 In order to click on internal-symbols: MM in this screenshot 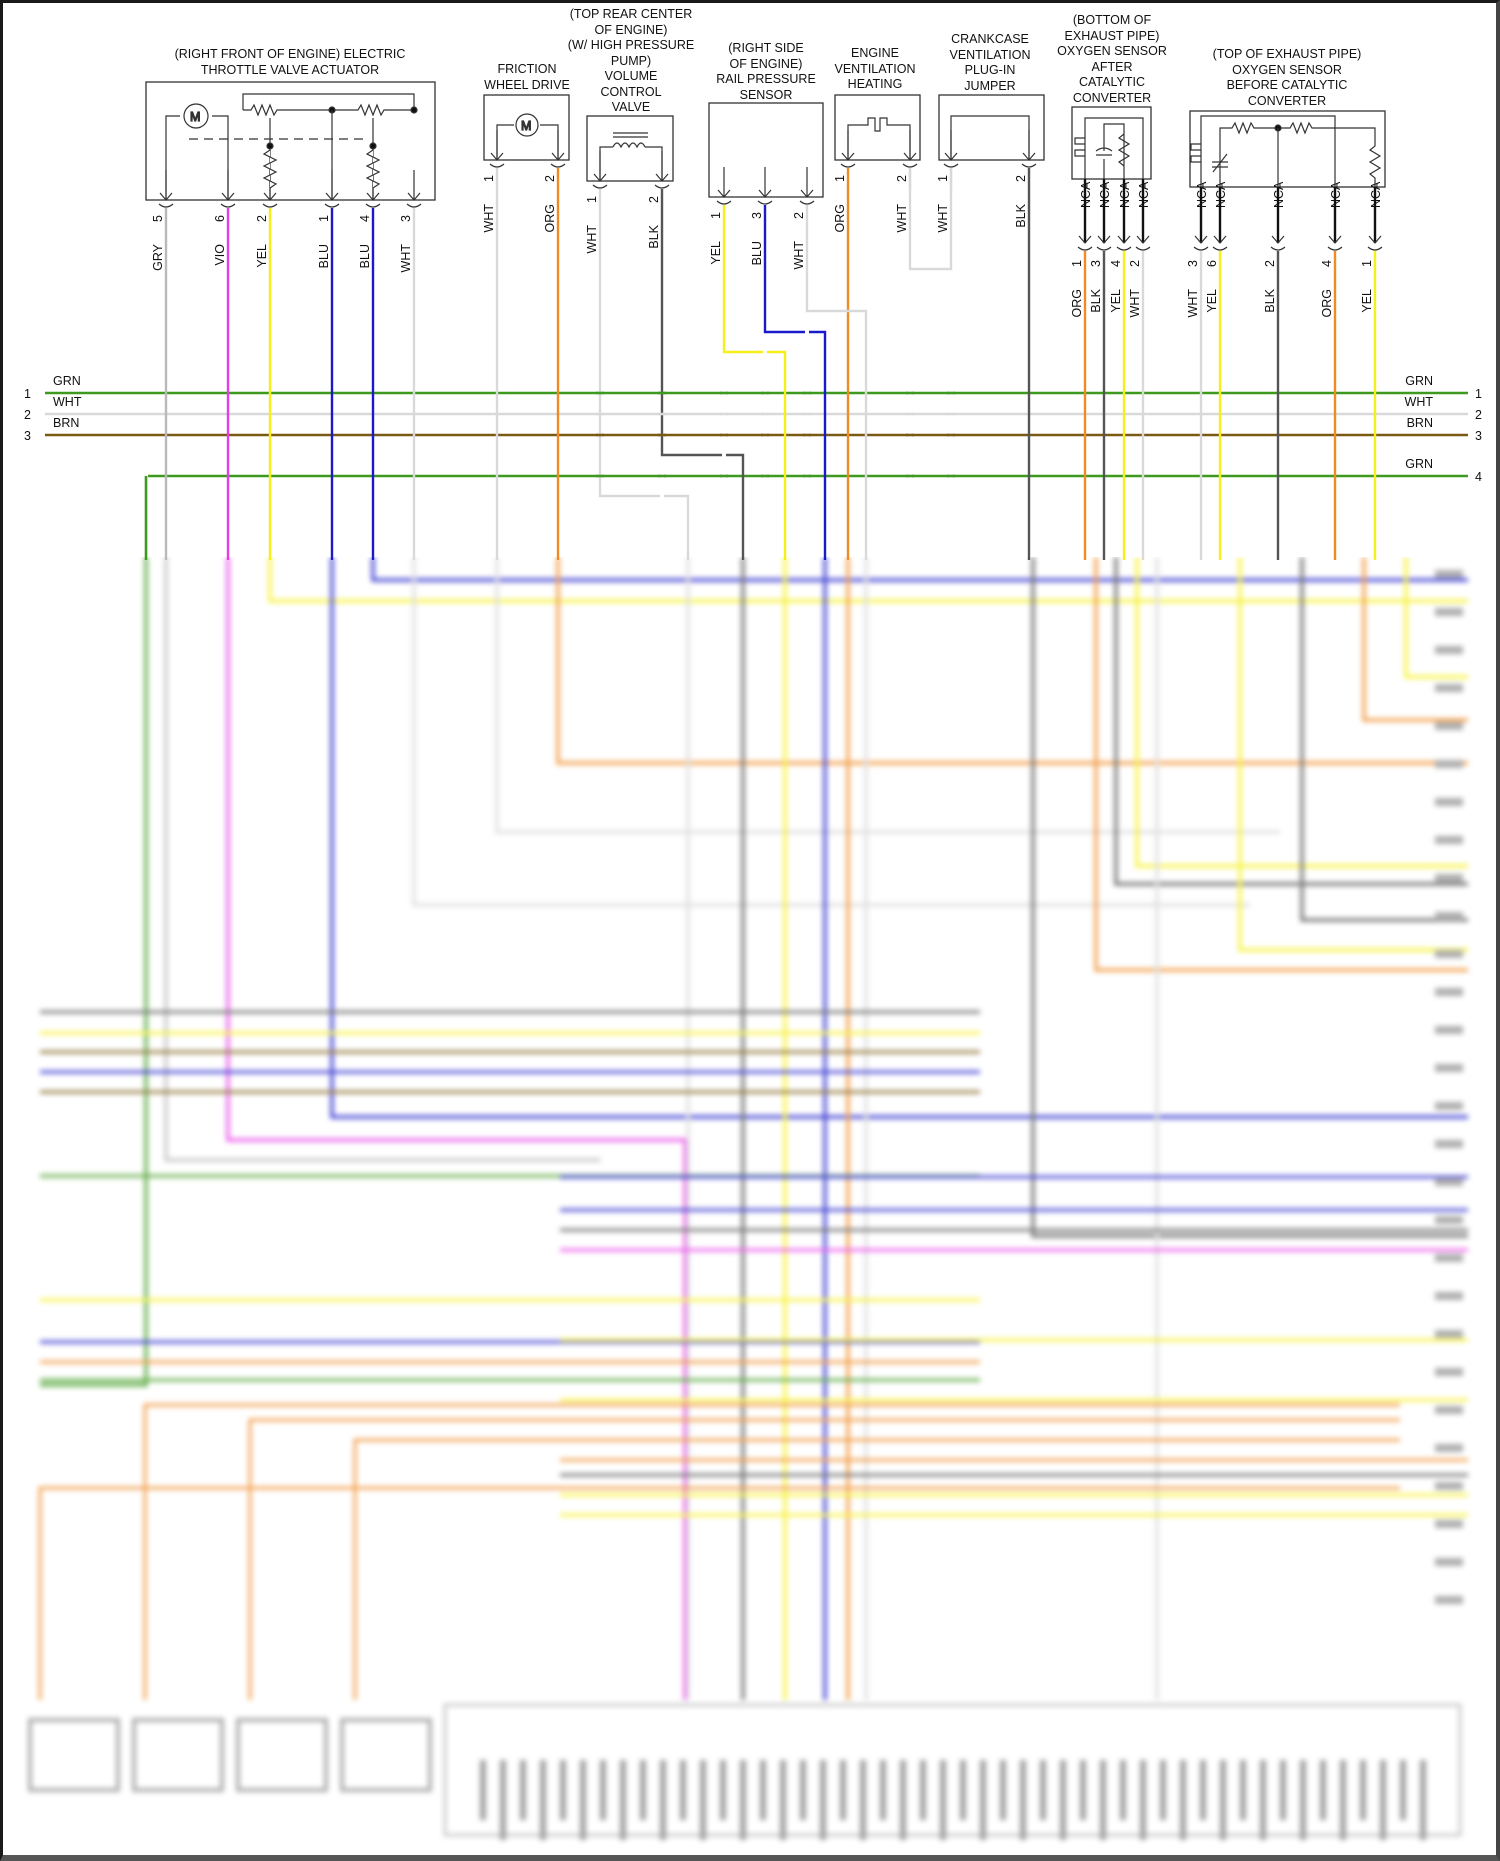, I will do `click(773, 146)`.